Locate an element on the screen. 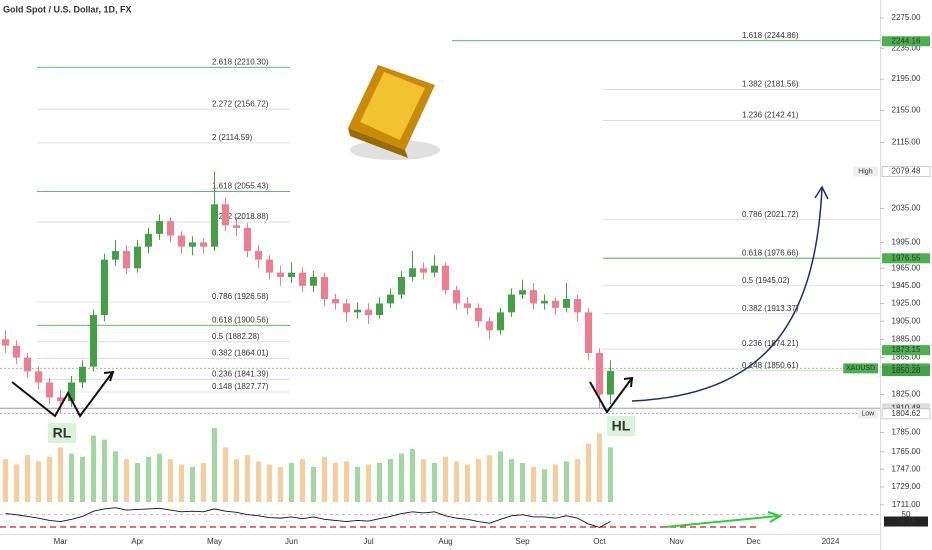 Image resolution: width=932 pixels, height=550 pixels. fib-label: 1.618 (2055.43) is located at coordinates (240, 186).